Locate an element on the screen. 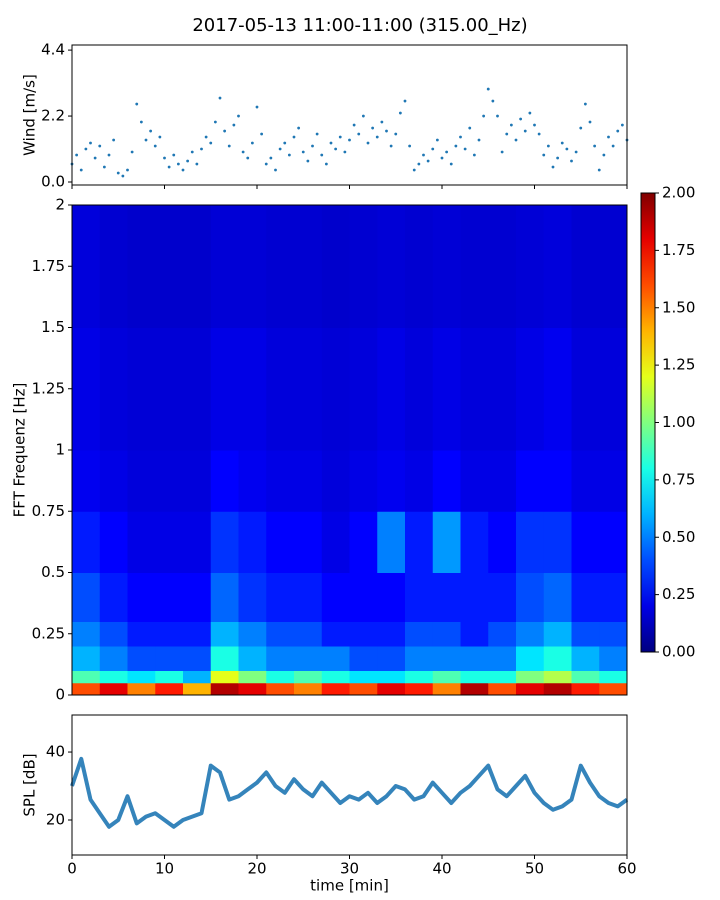 The height and width of the screenshot is (900, 720). colorbar-tick-label: 2.00 is located at coordinates (678, 193).